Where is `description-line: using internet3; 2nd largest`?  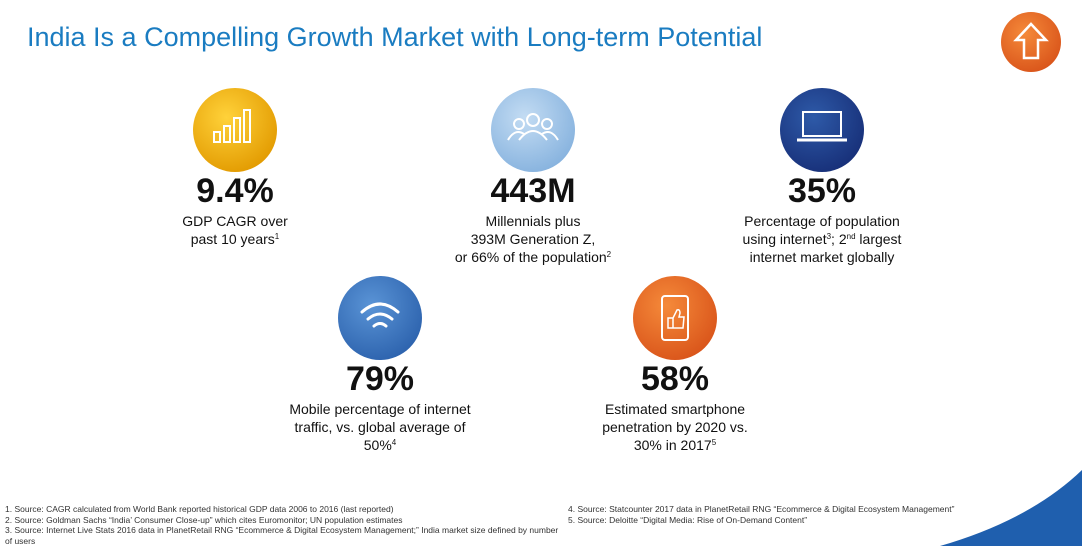 description-line: using internet3; 2nd largest is located at coordinates (822, 239).